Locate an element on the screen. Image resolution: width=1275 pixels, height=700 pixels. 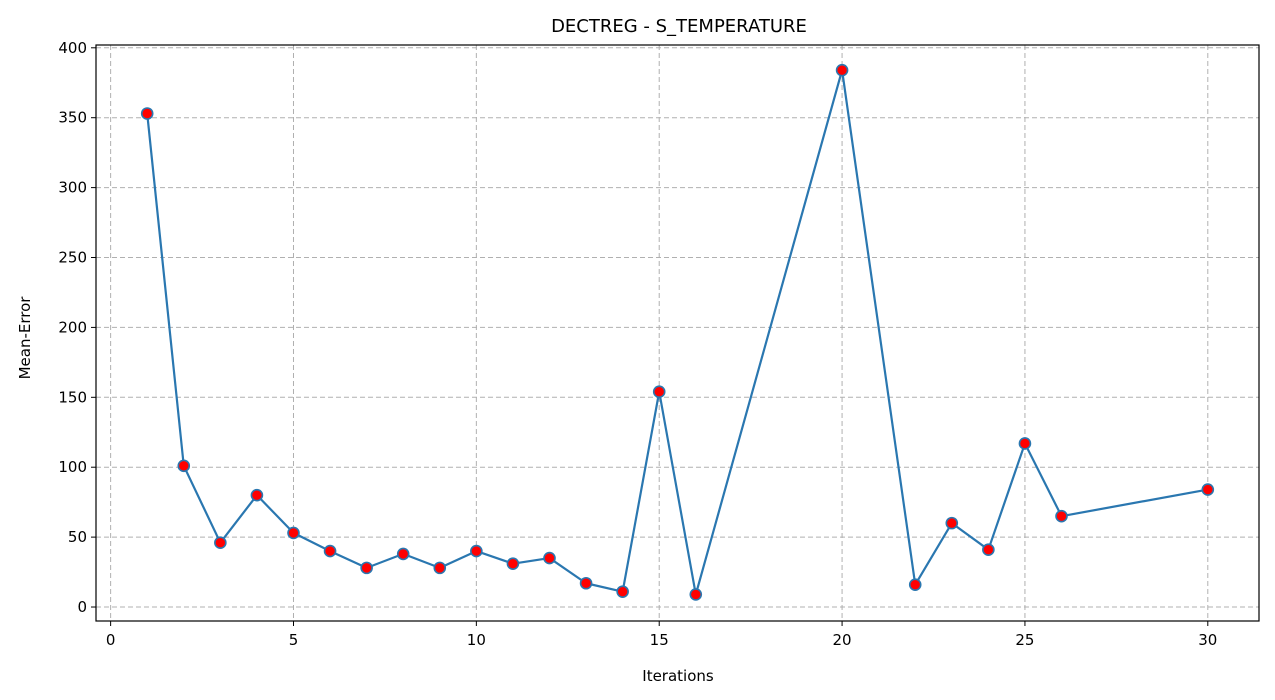
x-tick-label: 5 is located at coordinates (294, 640).